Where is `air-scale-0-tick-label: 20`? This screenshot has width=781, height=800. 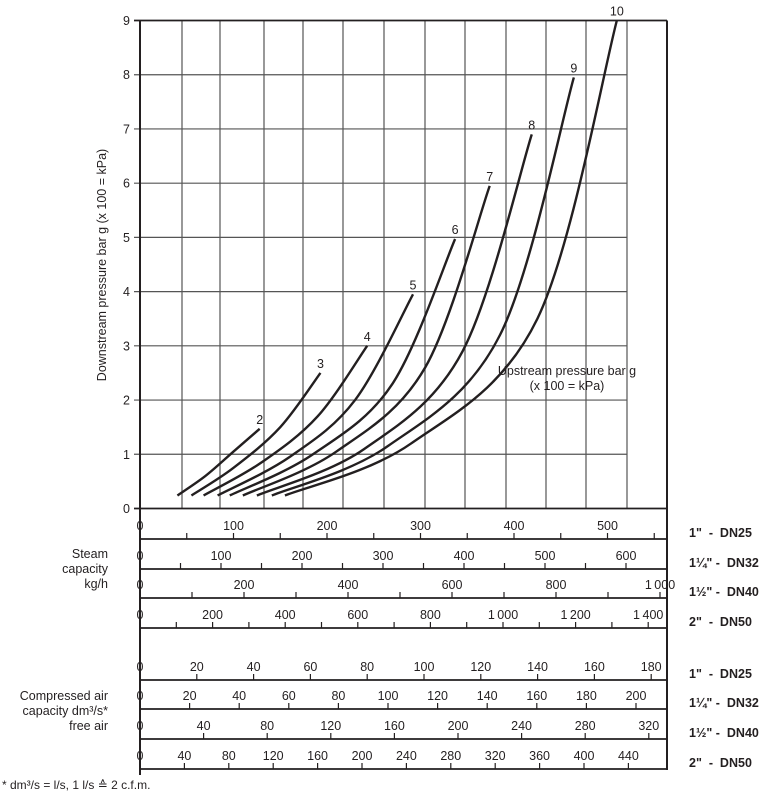
air-scale-0-tick-label: 20 is located at coordinates (197, 667).